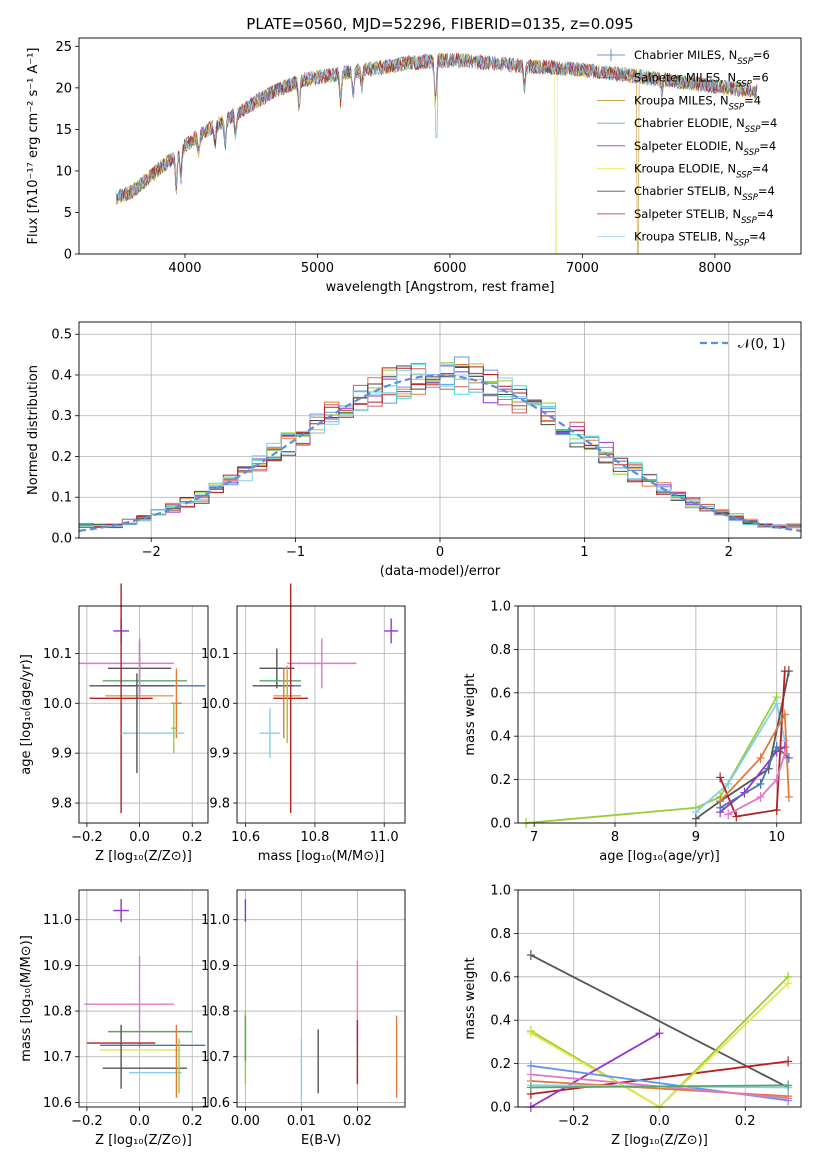  What do you see at coordinates (57, 920) in the screenshot?
I see `mass_vs_Z-tick-label-y: 11.0` at bounding box center [57, 920].